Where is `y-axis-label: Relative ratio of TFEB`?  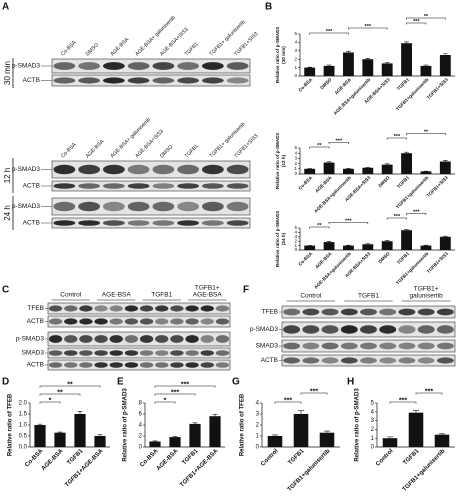 y-axis-label: Relative ratio of TFEB is located at coordinates (11, 424).